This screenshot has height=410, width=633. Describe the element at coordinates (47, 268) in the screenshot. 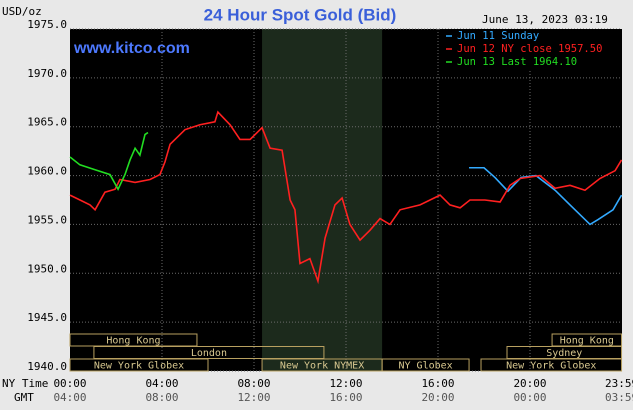

I see `y-tick-label: 1950.0` at that location.